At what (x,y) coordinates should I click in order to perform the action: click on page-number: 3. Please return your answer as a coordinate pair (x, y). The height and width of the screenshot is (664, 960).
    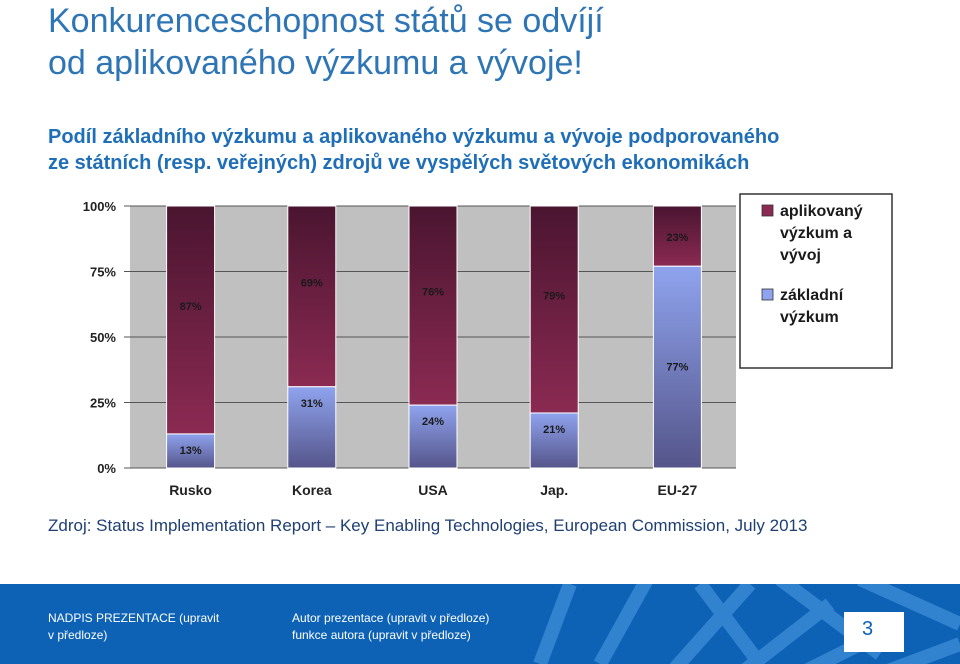
    Looking at the image, I should click on (868, 629).